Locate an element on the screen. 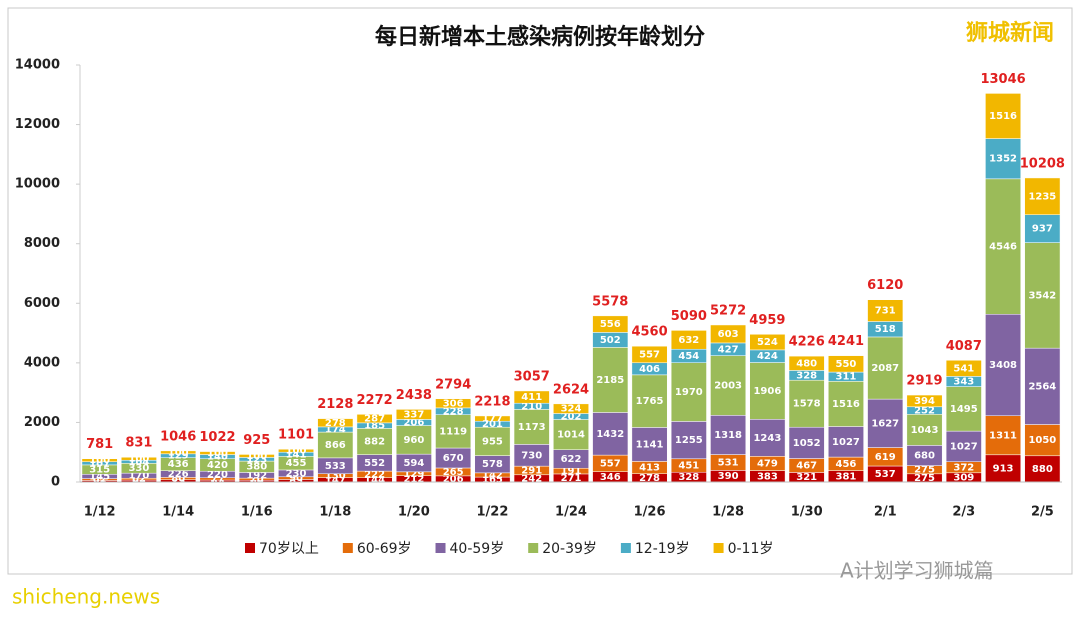  segment-label: 1050 is located at coordinates (1042, 440).